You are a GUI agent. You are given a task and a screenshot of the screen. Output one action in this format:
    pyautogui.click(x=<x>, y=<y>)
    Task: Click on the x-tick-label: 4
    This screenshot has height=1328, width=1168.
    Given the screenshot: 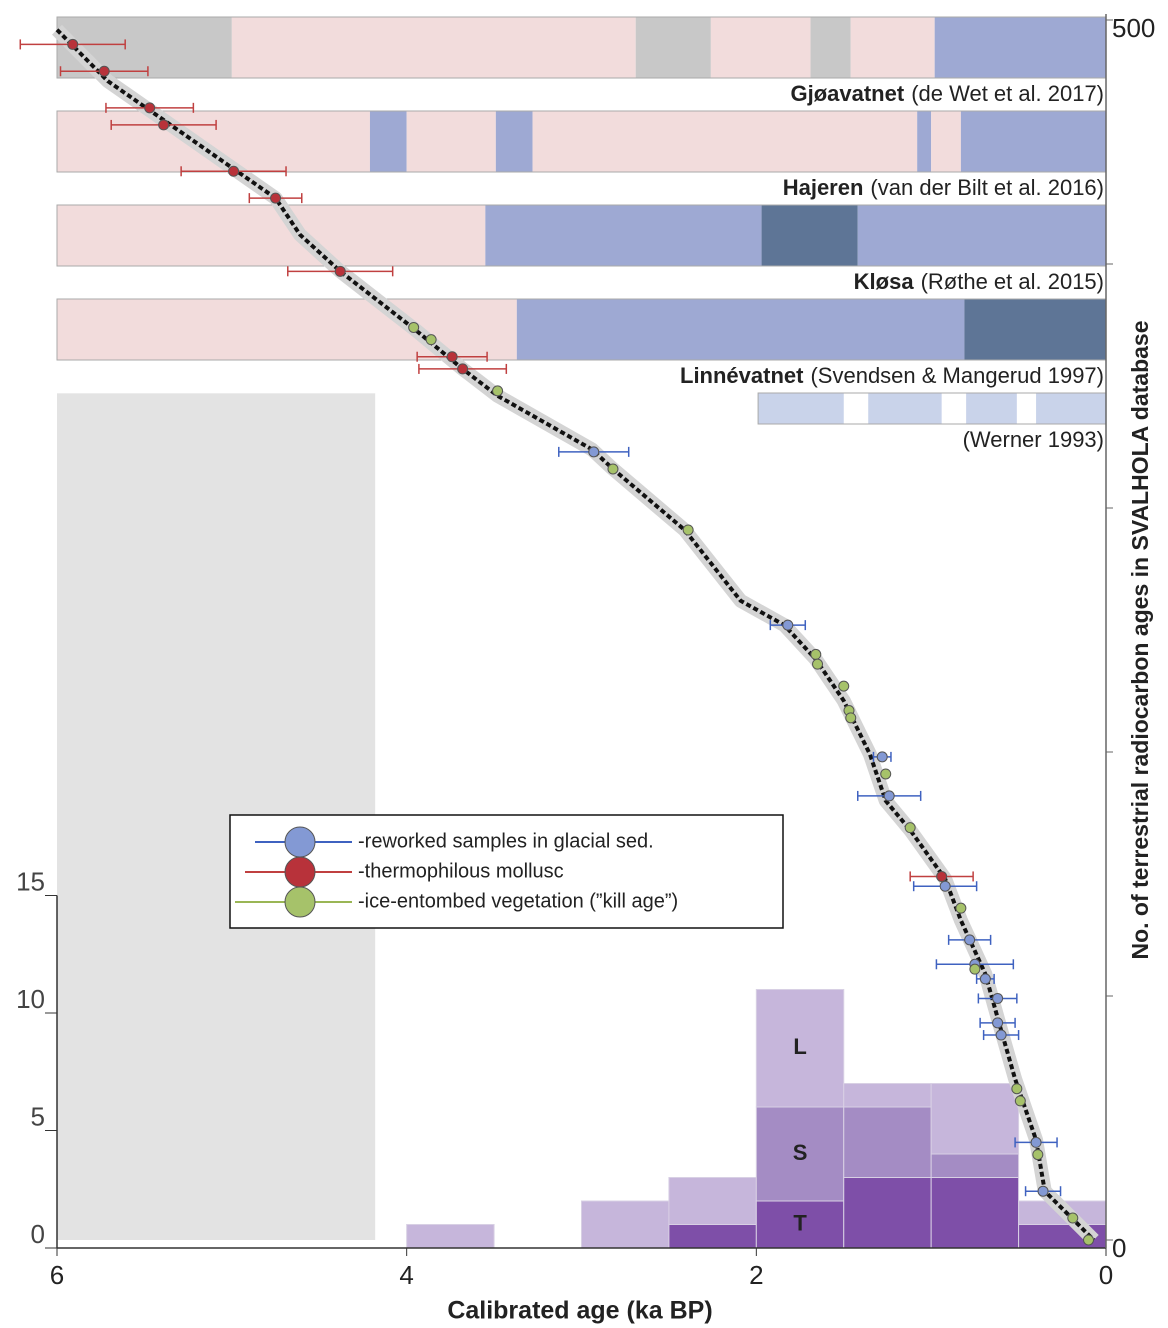 What is the action you would take?
    pyautogui.click(x=406, y=1275)
    